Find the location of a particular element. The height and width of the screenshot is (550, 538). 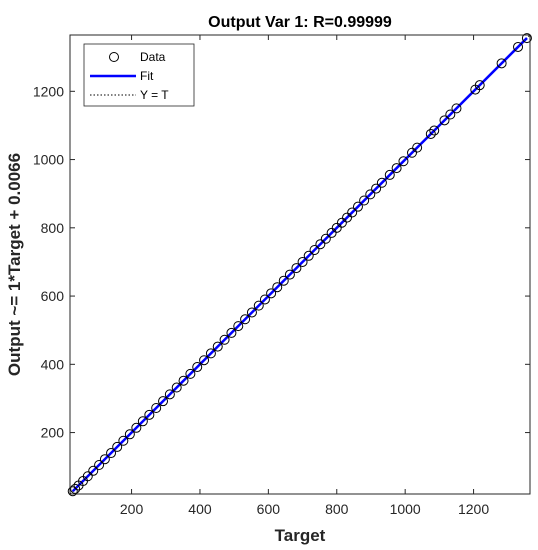

y-tick-label: 800 is located at coordinates (53, 228).